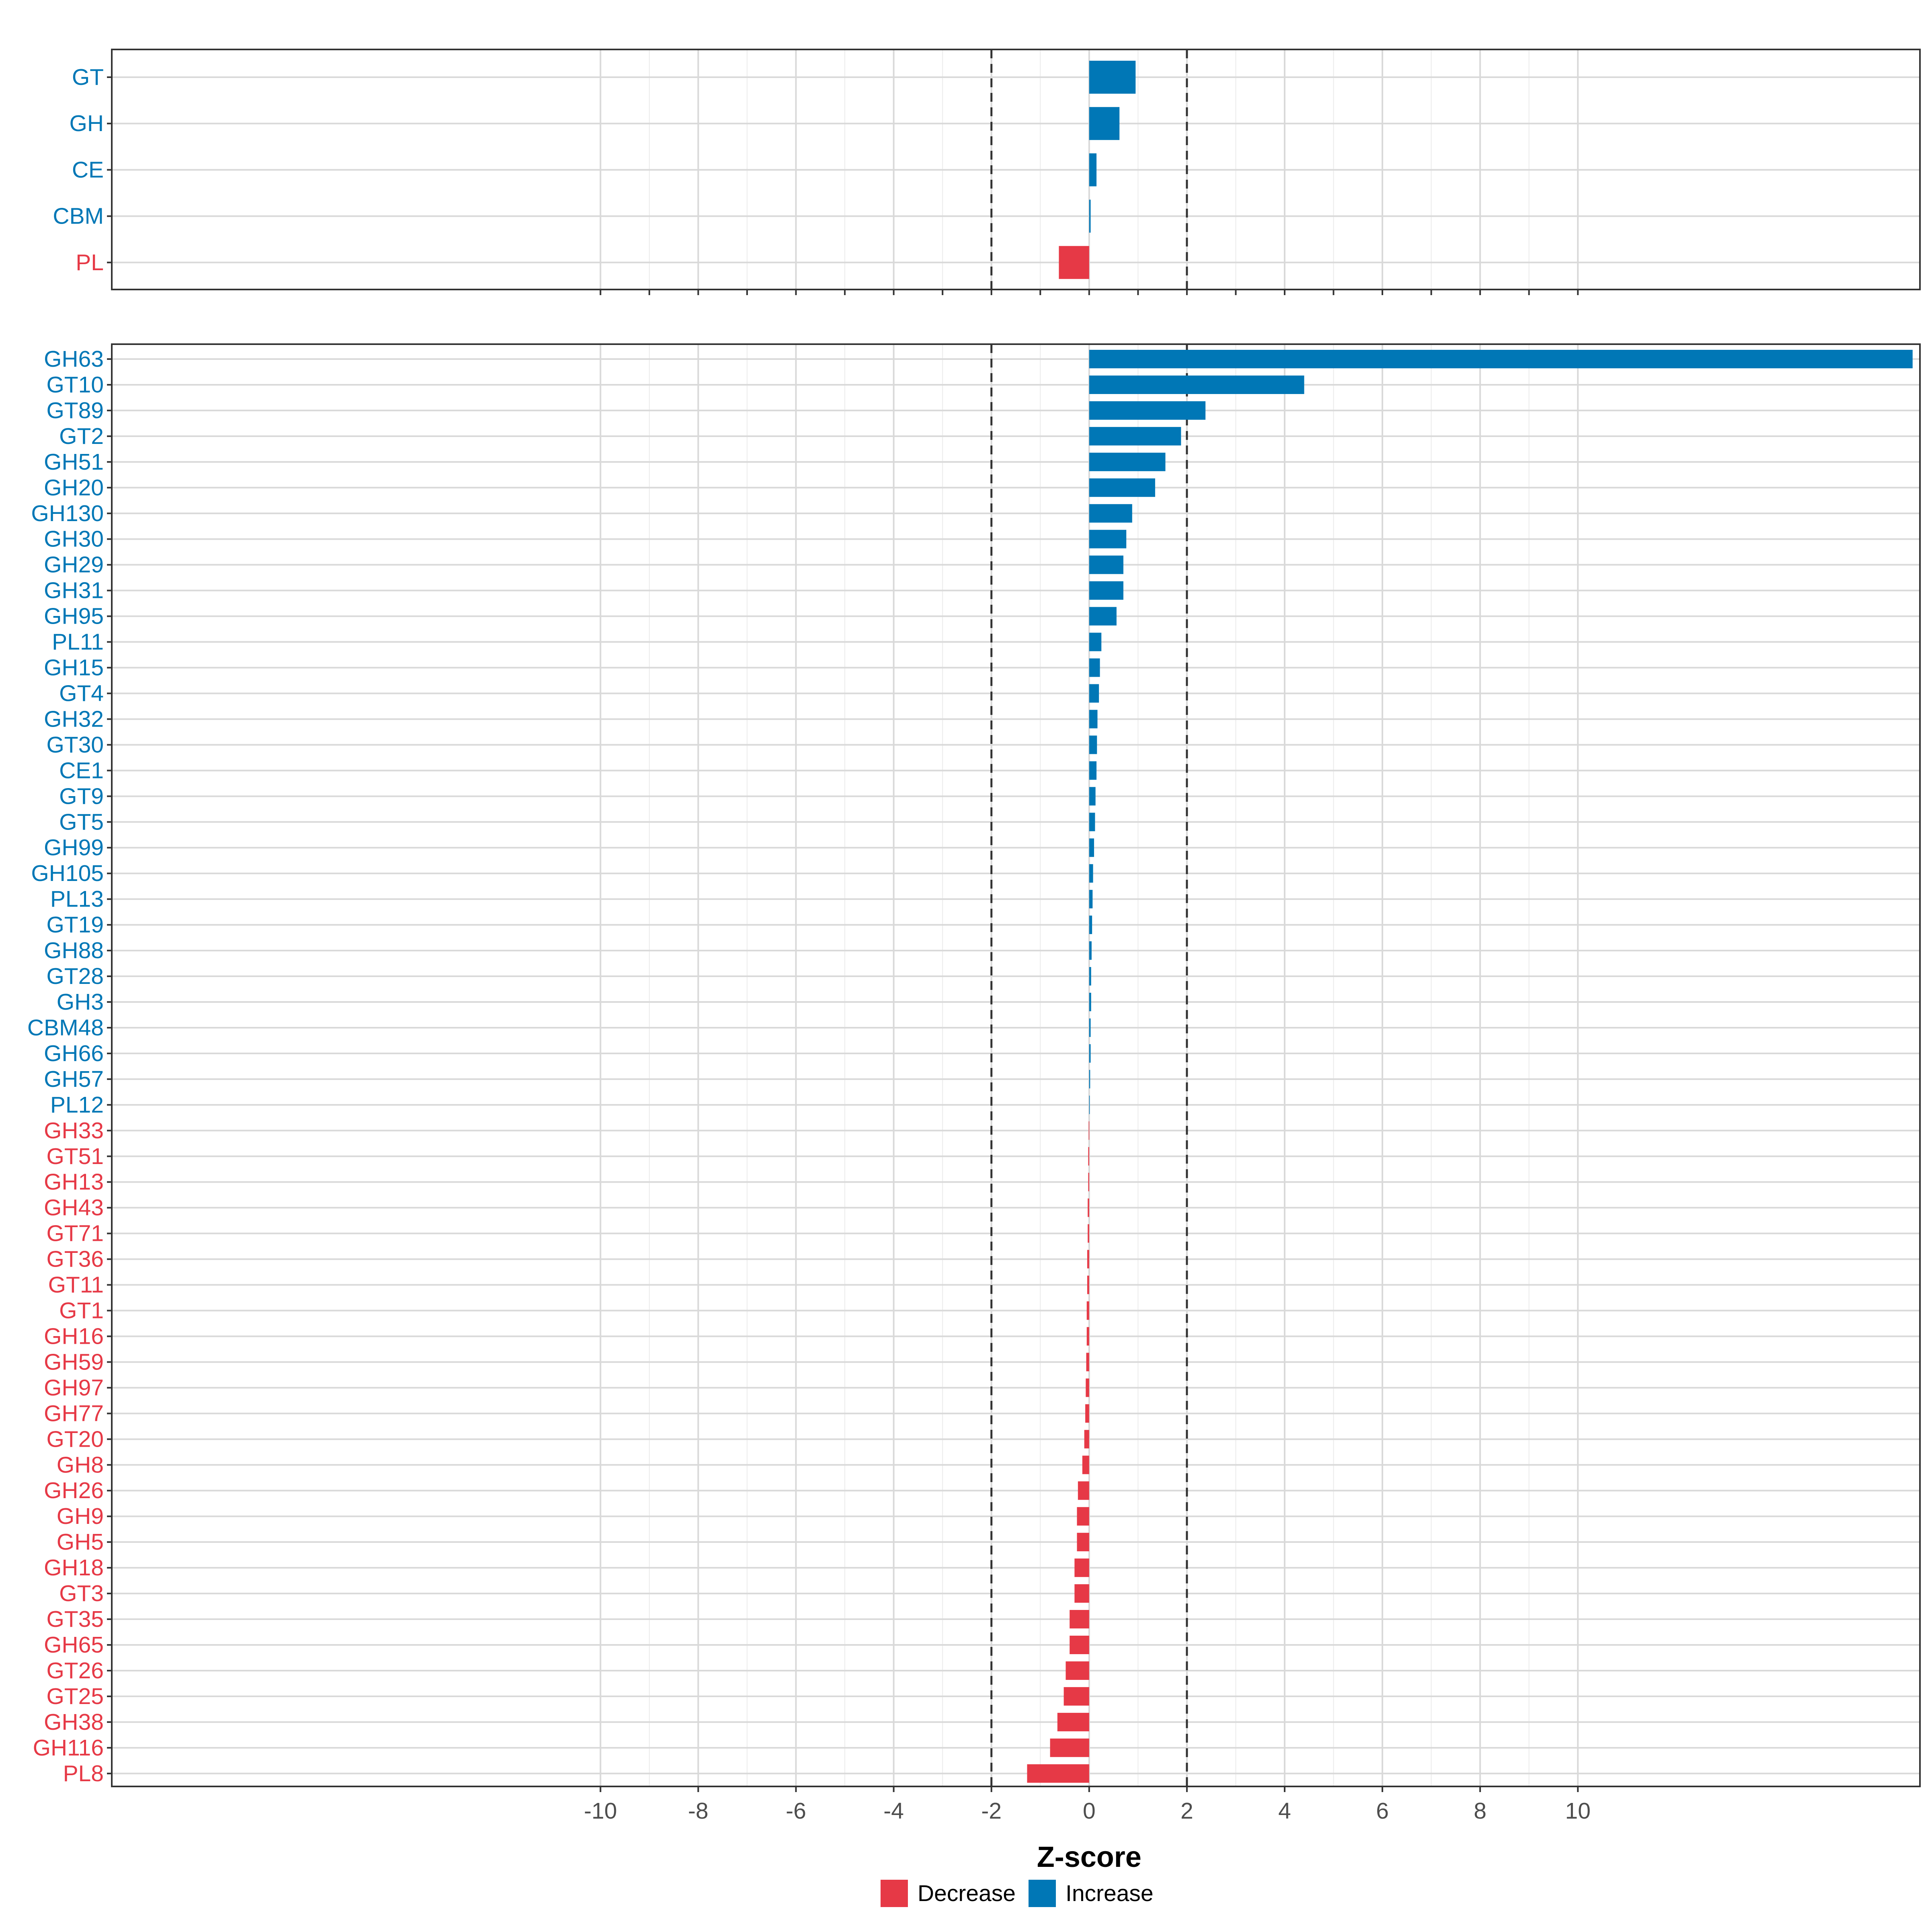  What do you see at coordinates (1088, 1181) in the screenshot?
I see `bar-gh13` at bounding box center [1088, 1181].